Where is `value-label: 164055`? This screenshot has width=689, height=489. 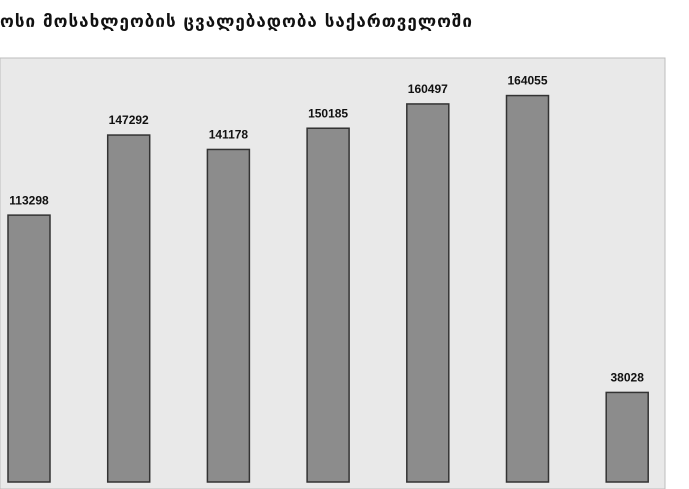
value-label: 164055 is located at coordinates (527, 81).